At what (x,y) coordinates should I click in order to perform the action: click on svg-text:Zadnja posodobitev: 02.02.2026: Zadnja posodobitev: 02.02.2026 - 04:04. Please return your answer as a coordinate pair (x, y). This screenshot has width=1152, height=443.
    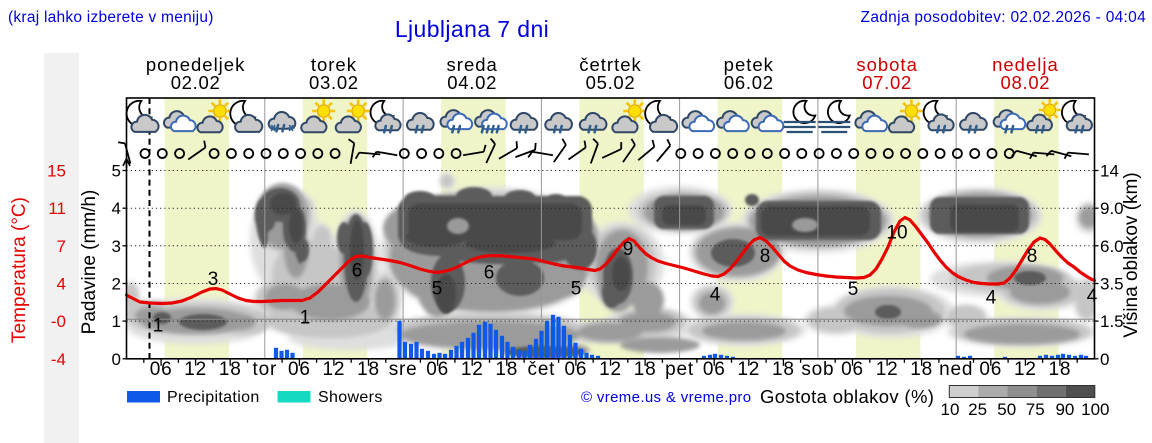
    Looking at the image, I should click on (1004, 17).